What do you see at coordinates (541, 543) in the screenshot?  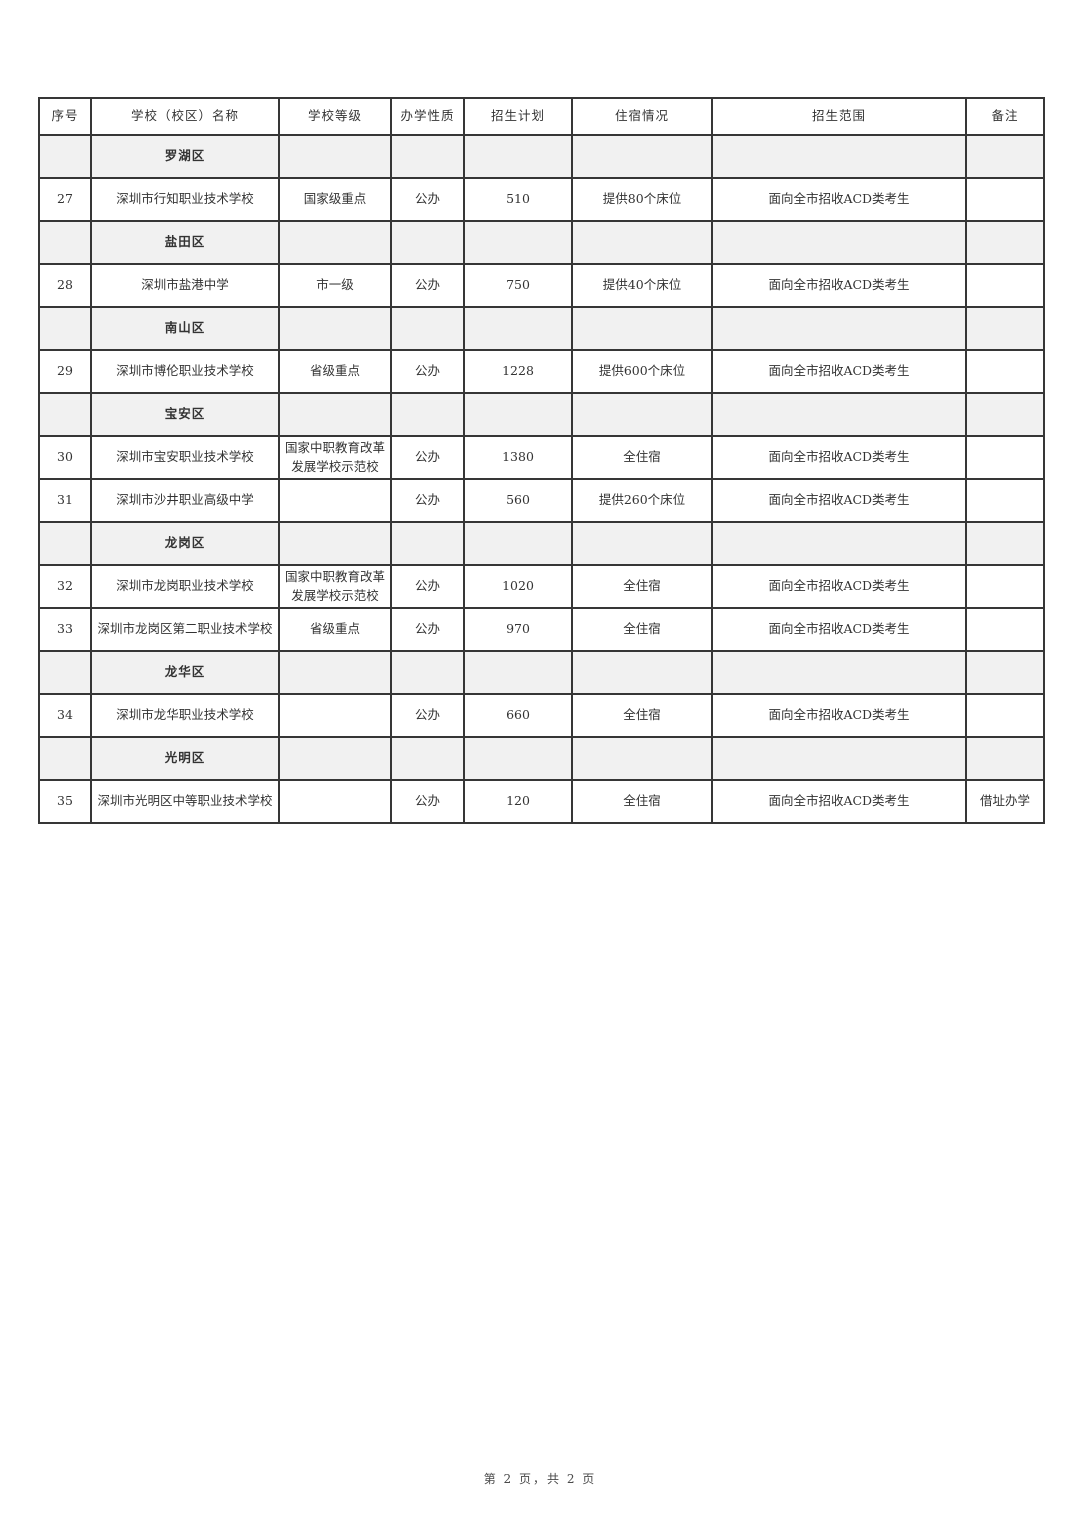 I see `district-row: 龙岗区` at bounding box center [541, 543].